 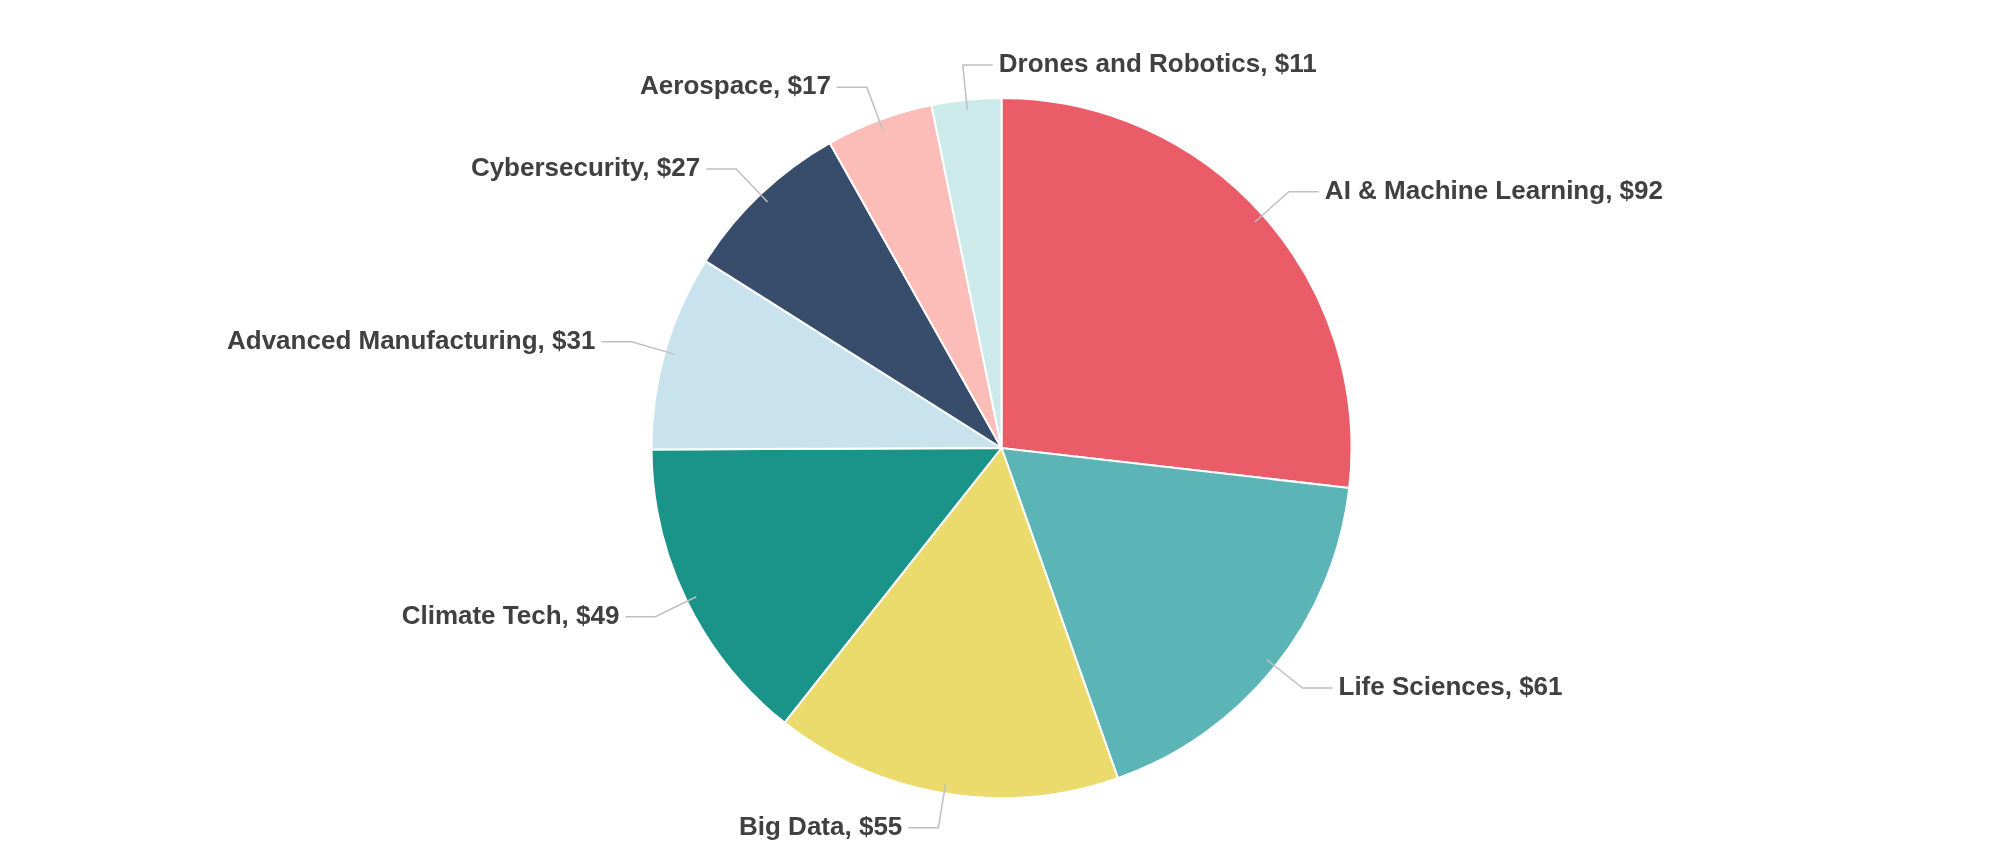 I want to click on slice-label: Cybersecurity, $27, so click(x=585, y=167).